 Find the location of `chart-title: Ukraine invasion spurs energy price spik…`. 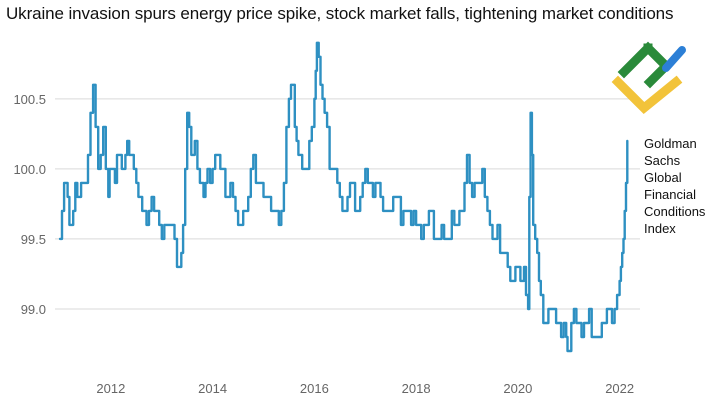

chart-title: Ukraine invasion spurs energy price spik… is located at coordinates (340, 13).